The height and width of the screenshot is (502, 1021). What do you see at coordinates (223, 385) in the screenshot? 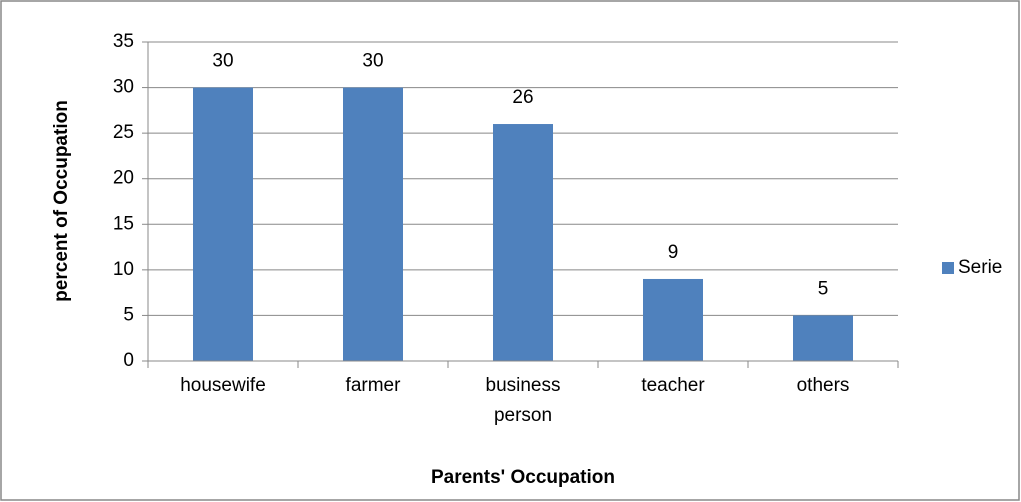
I see `x-tick-label: housewife` at bounding box center [223, 385].